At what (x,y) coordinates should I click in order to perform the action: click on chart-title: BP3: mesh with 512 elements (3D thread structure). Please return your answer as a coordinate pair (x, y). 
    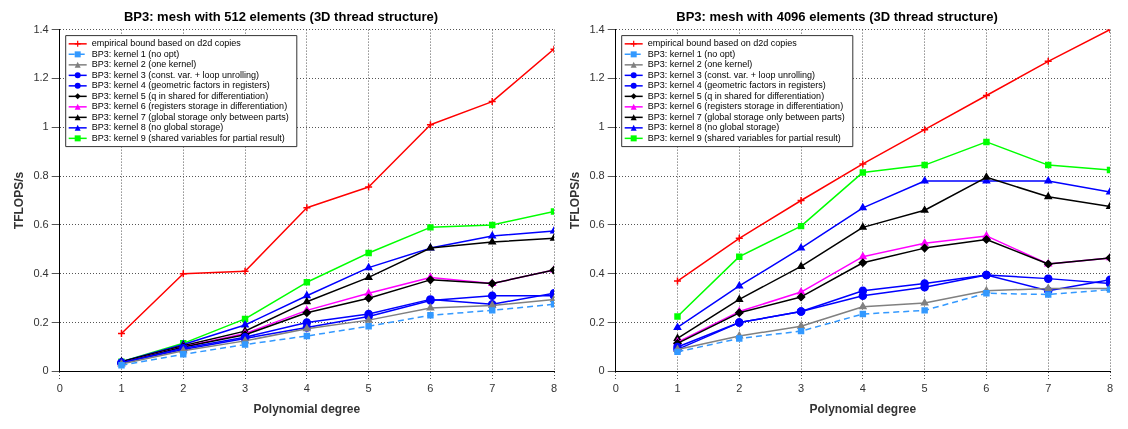
    Looking at the image, I should click on (281, 17).